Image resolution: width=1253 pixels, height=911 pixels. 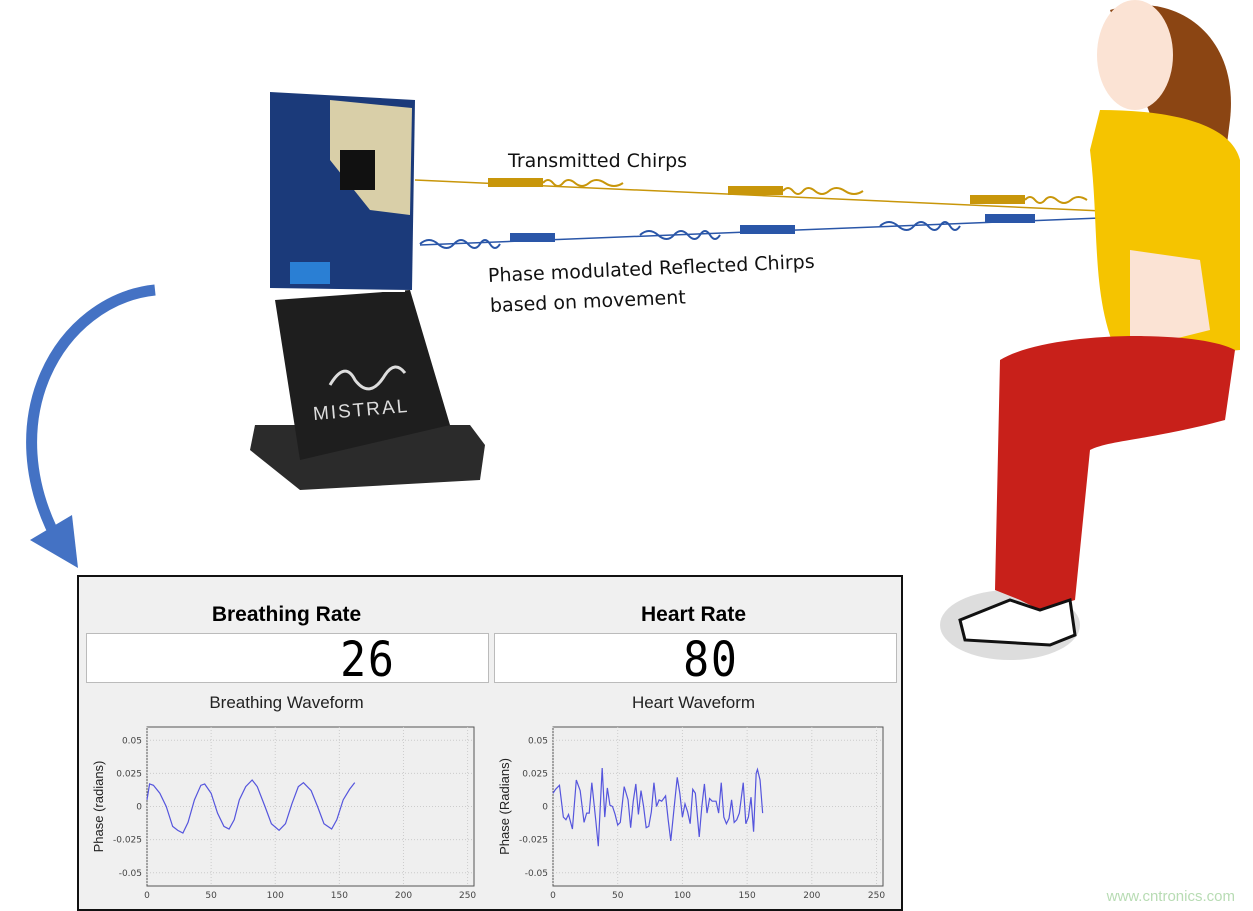 What do you see at coordinates (368, 660) in the screenshot?
I see `breathing-rate-value: 26` at bounding box center [368, 660].